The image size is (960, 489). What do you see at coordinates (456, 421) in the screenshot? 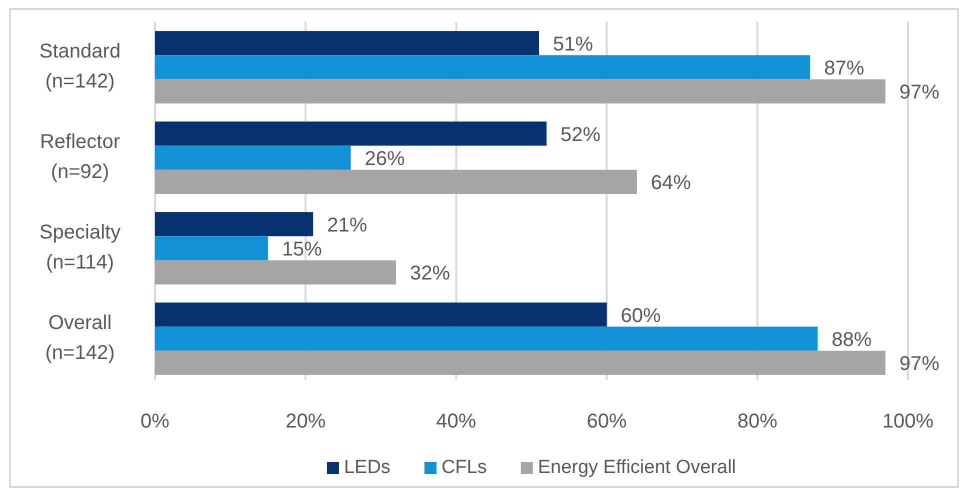
I see `x-tick-label: 40%` at bounding box center [456, 421].